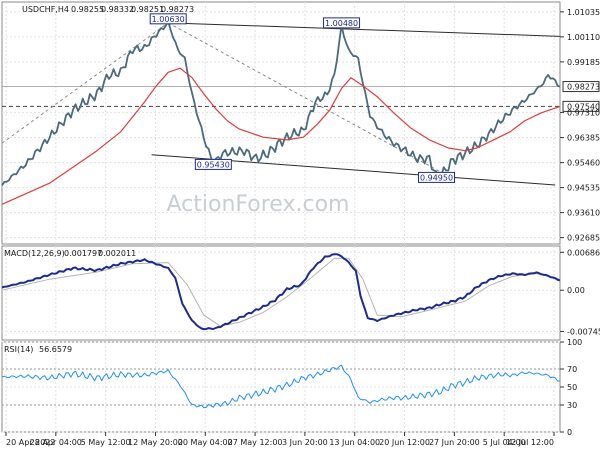 This screenshot has width=600, height=450. What do you see at coordinates (530, 442) in the screenshot?
I see `x-tick-label: 12 Jul 12:00` at bounding box center [530, 442].